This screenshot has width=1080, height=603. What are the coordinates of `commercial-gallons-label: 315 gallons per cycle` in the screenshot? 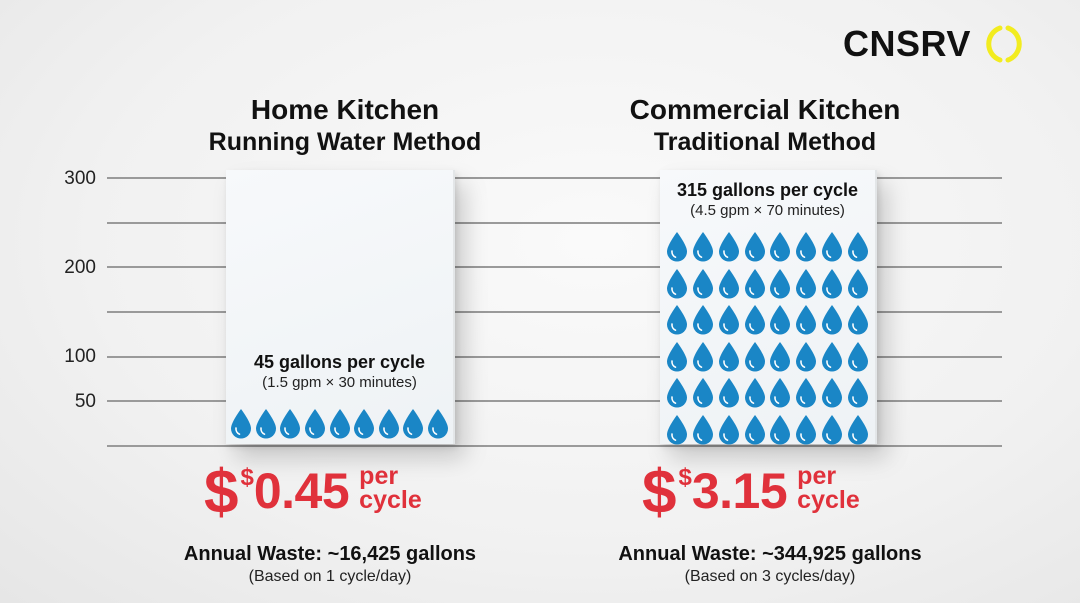 It's located at (767, 190).